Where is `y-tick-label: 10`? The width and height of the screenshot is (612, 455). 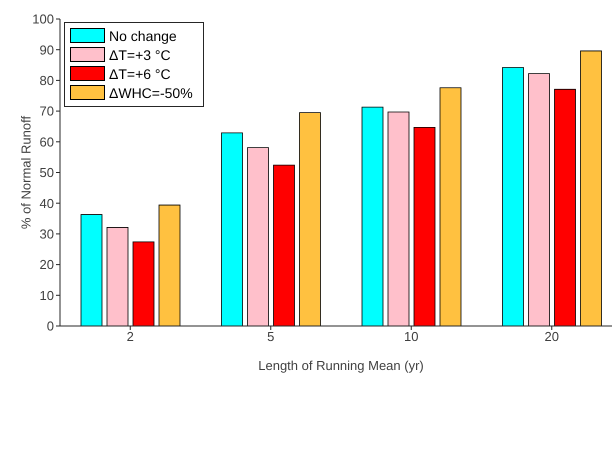 y-tick-label: 10 is located at coordinates (47, 295).